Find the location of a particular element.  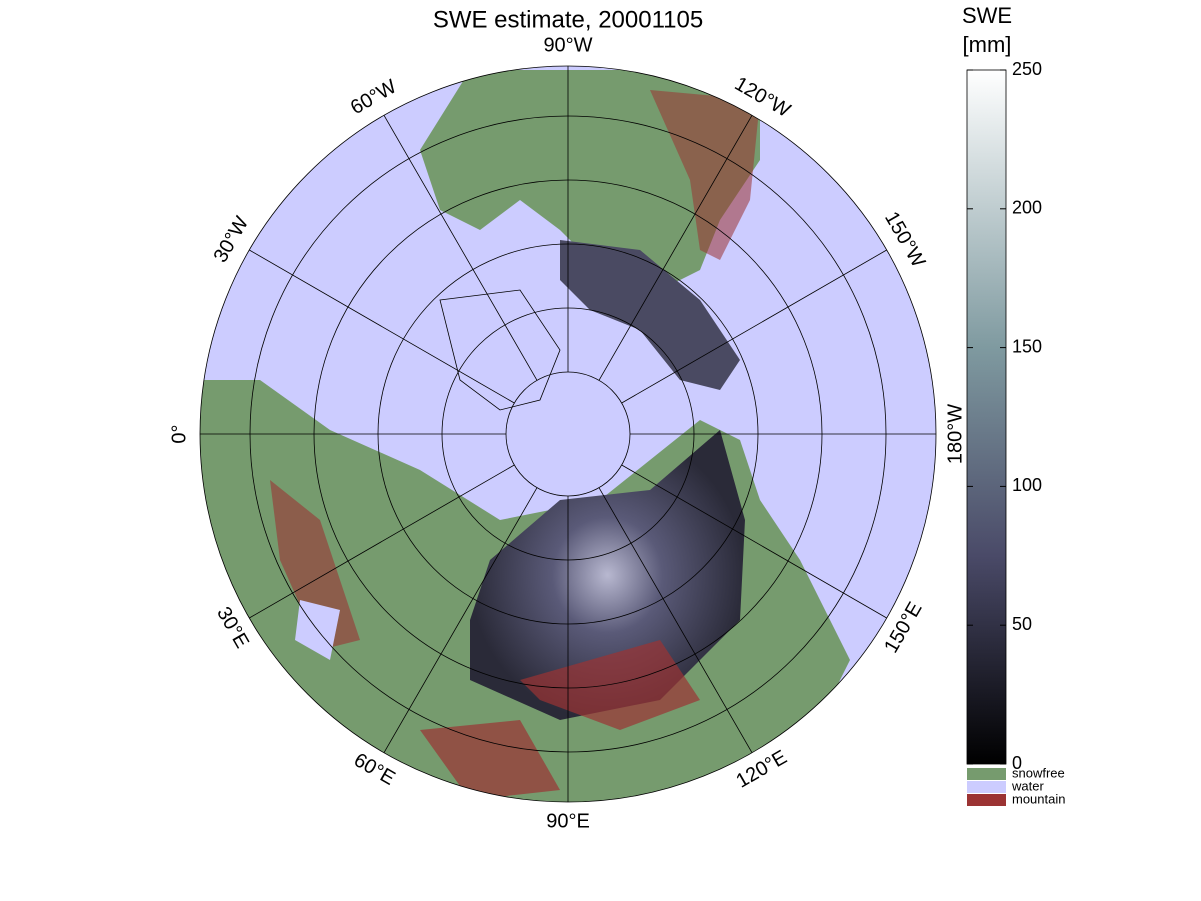

meridian-label: 90°W is located at coordinates (567, 45).